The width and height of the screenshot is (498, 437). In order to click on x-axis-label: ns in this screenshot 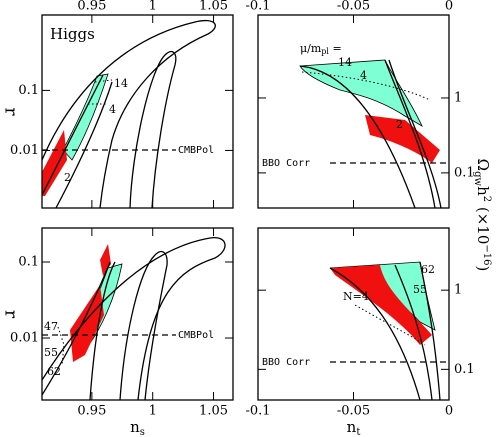, I will do `click(137, 427)`.